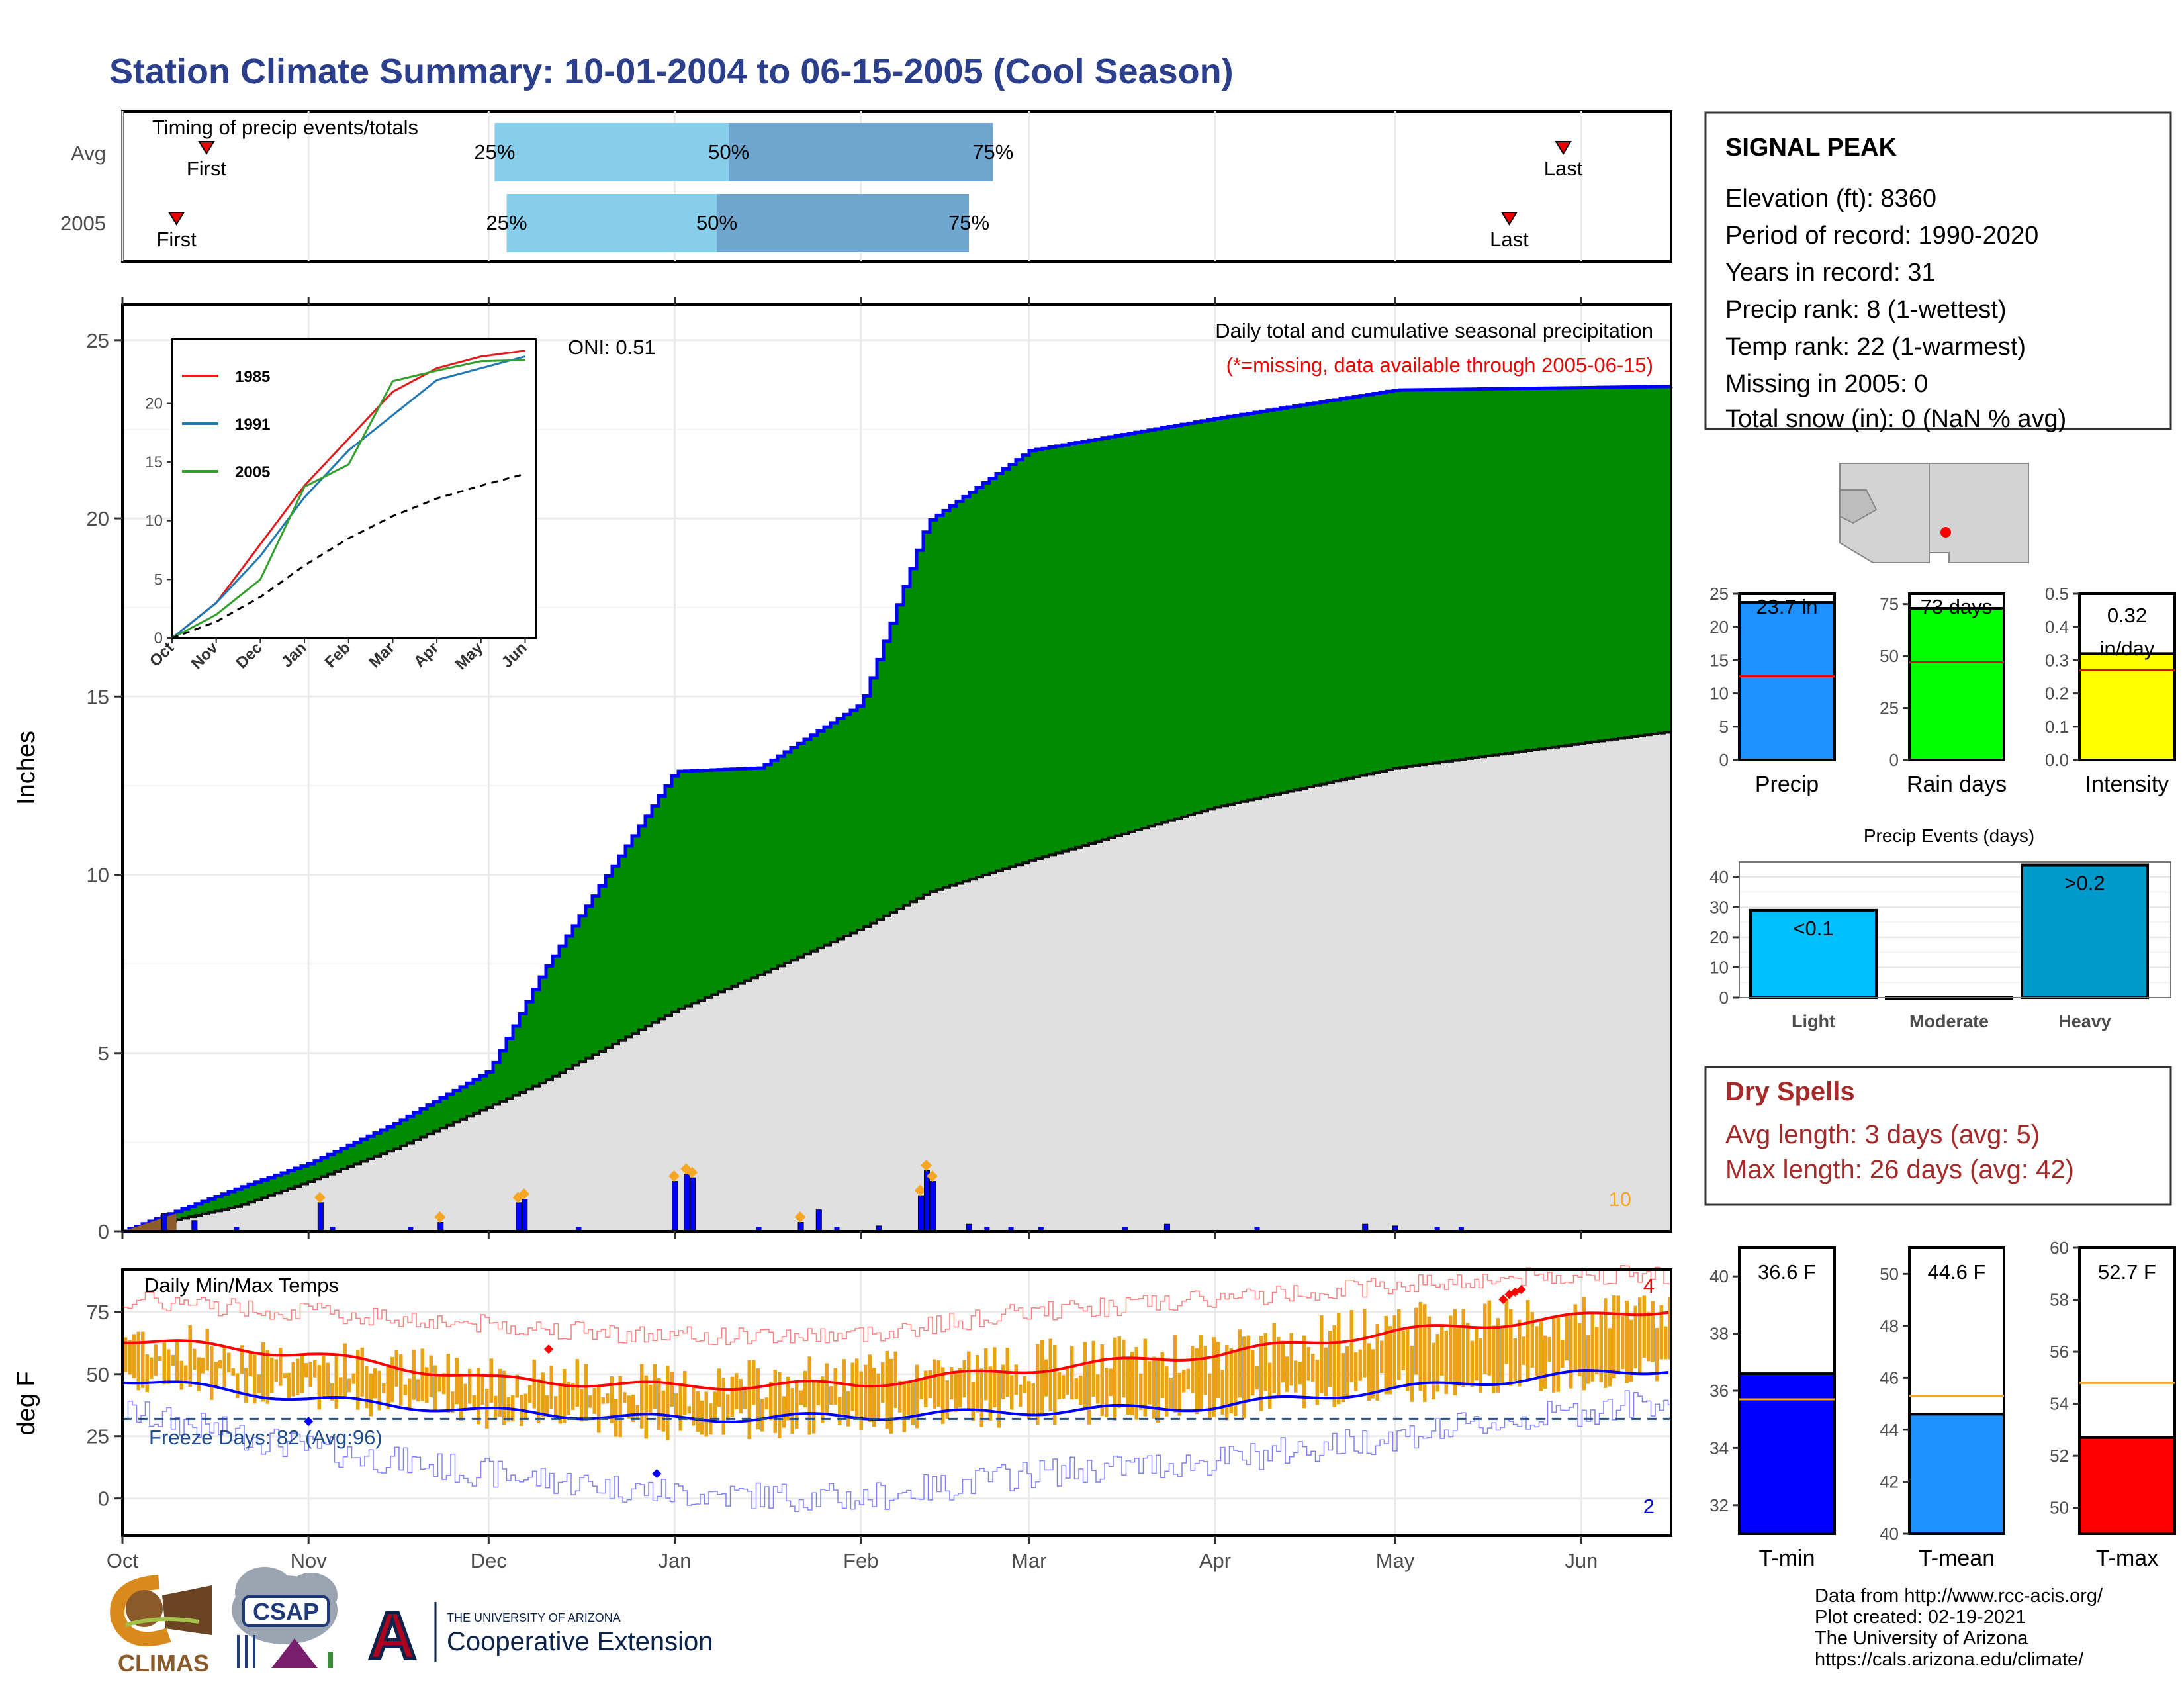  I want to click on mini-rain-days-ytick-label: 75, so click(1889, 604).